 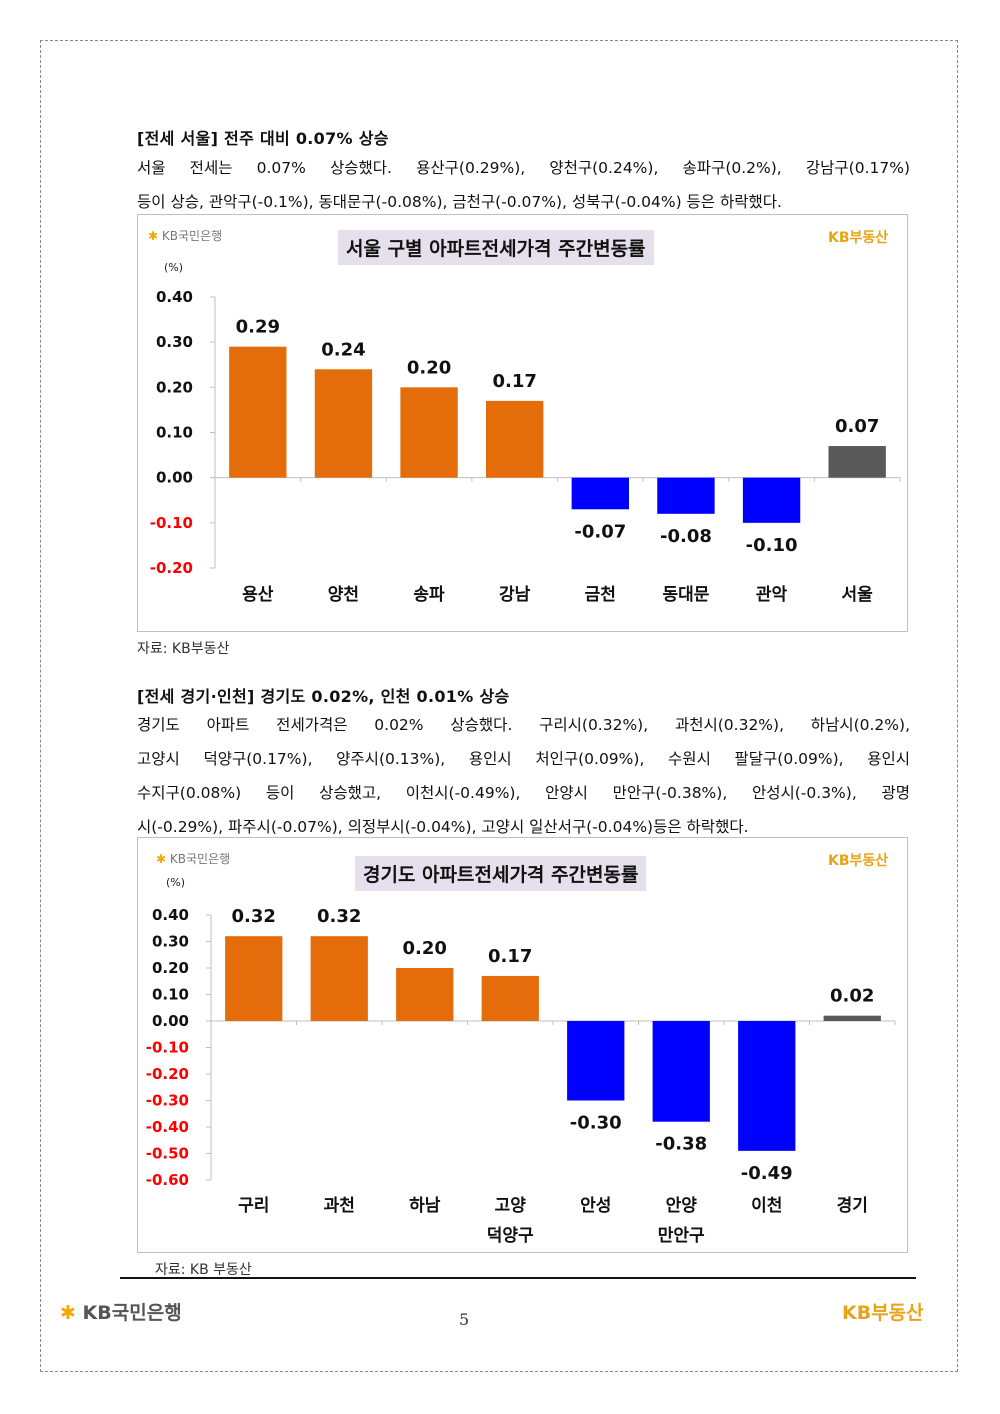 I want to click on gyeonggi-chart-title: 경기도 아파트전세가격 주간변동률, so click(x=501, y=873).